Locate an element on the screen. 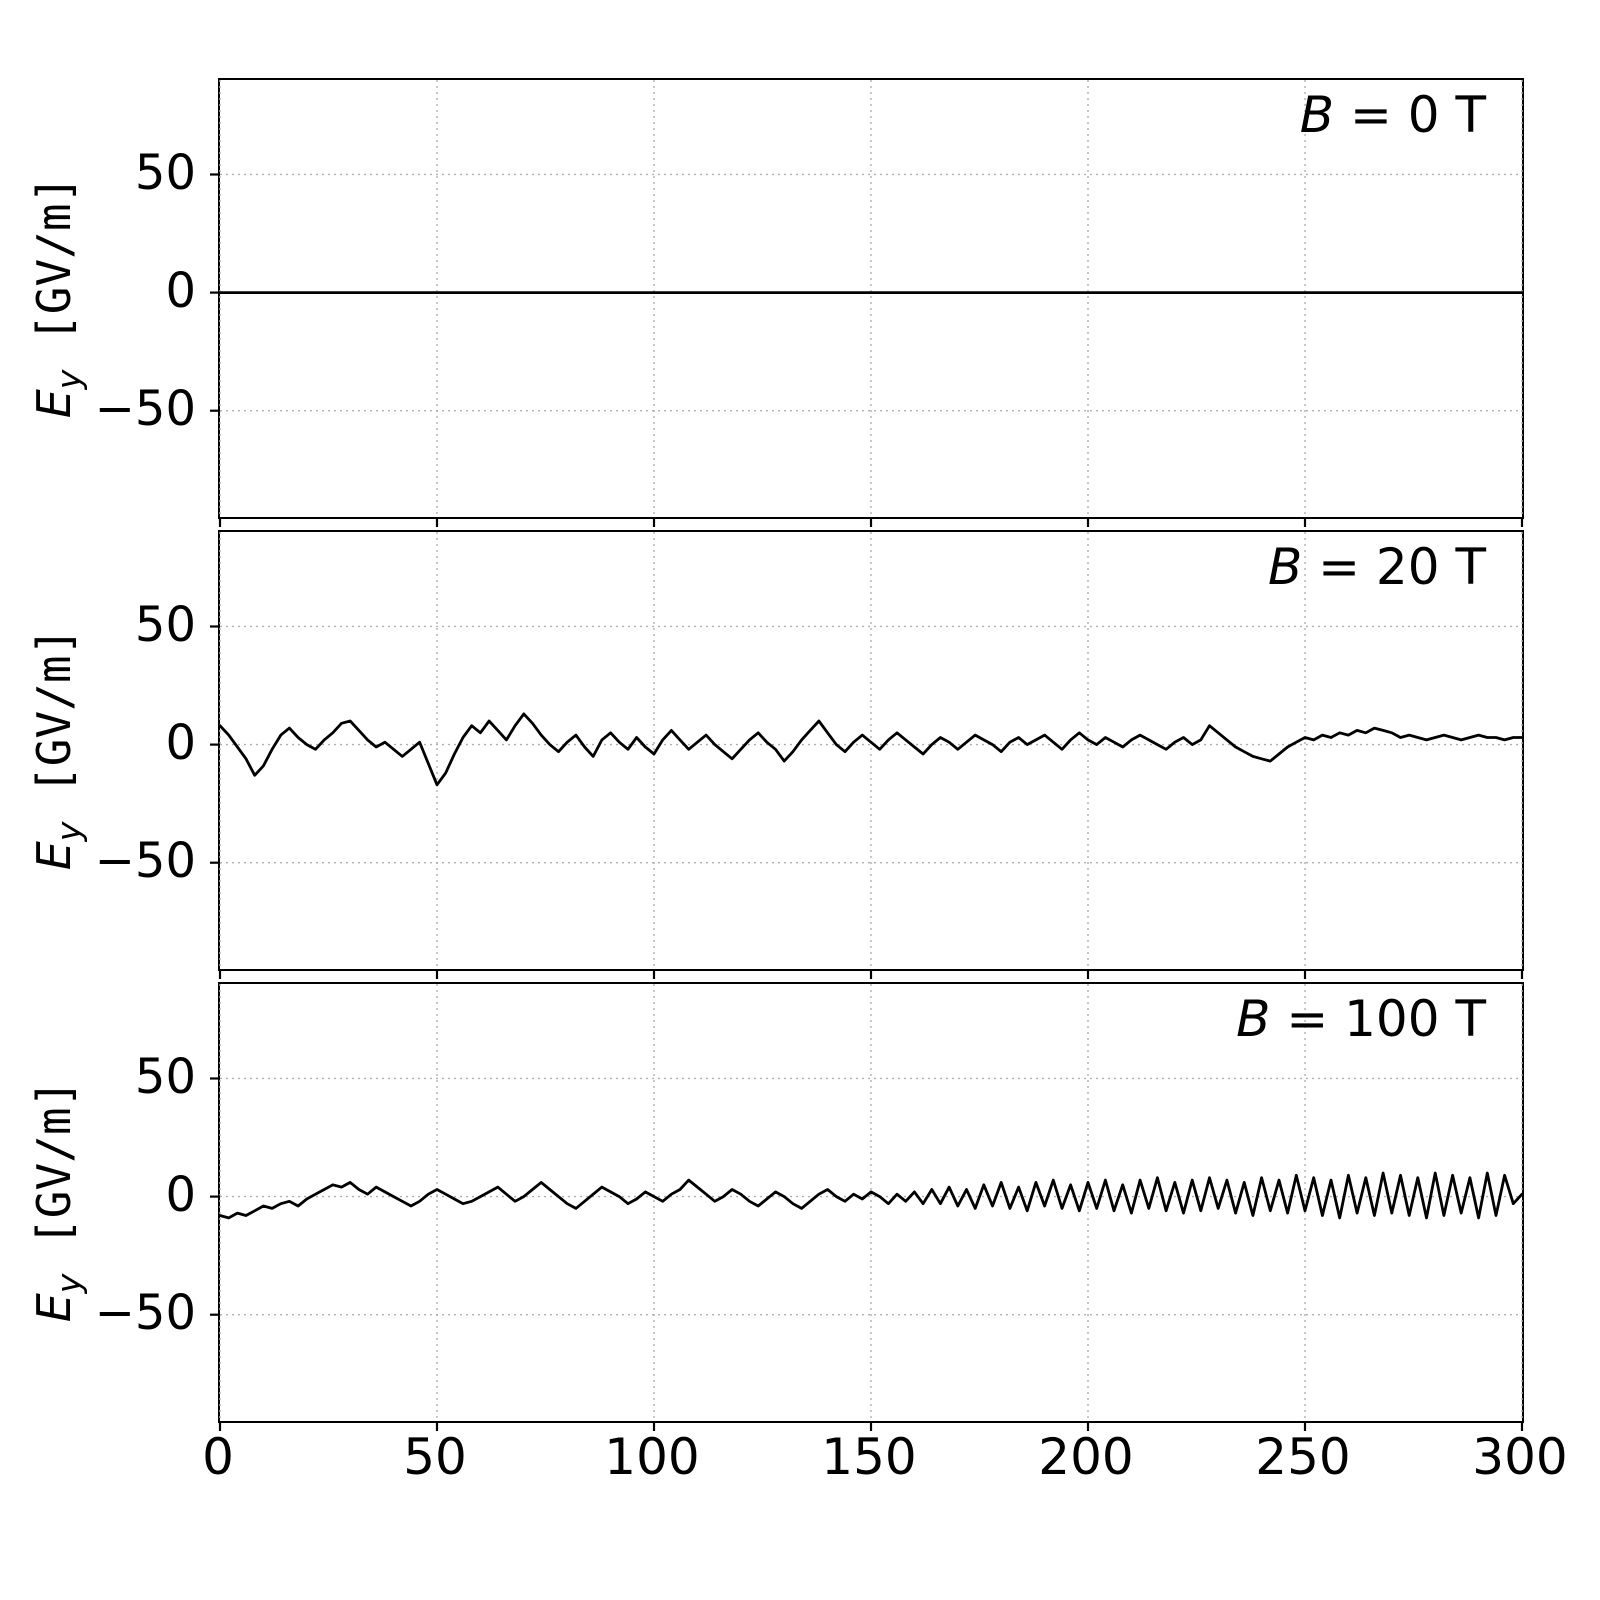 The image size is (1600, 1600). x-tick-label: 250 is located at coordinates (1303, 1457).